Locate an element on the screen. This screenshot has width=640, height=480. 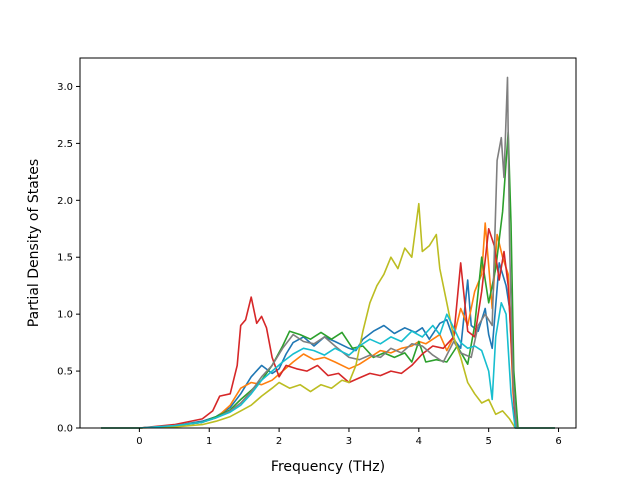
y-tick-label: 1.0 is located at coordinates (65, 315).